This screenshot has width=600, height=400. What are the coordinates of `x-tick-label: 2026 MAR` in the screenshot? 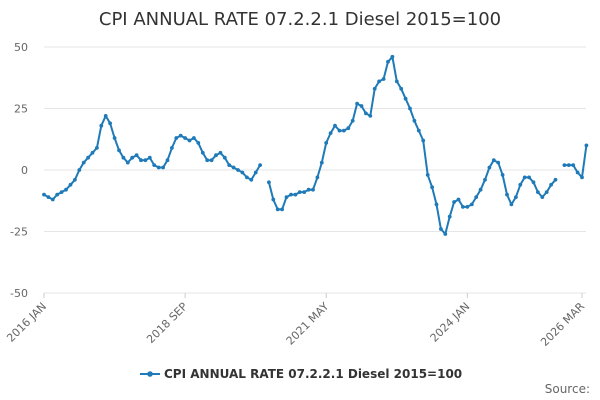 It's located at (562, 324).